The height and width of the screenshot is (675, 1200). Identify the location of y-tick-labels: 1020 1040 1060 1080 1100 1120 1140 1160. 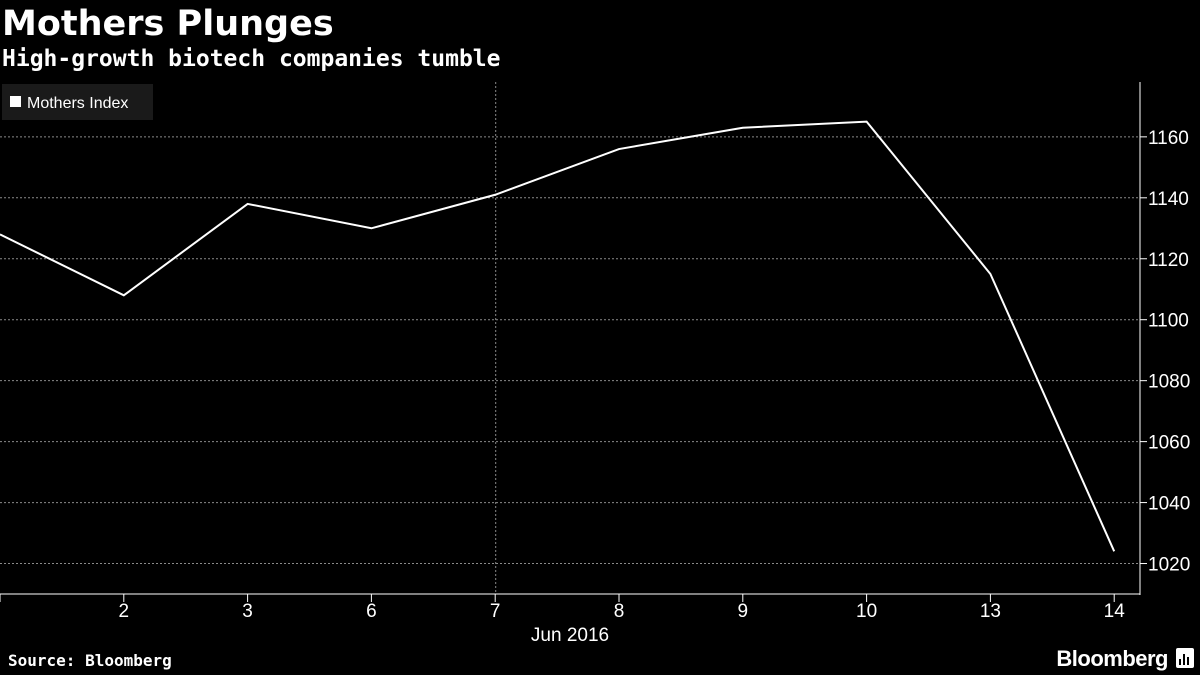
(1169, 352).